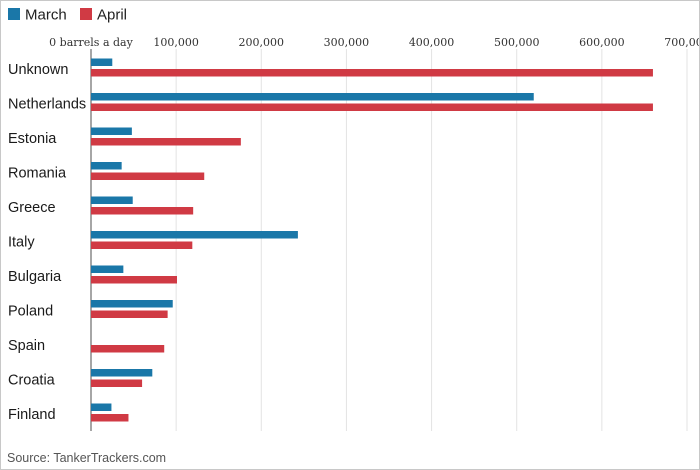 This screenshot has height=470, width=700. What do you see at coordinates (86, 458) in the screenshot?
I see `source-note: Source: TankerTrackers.com` at bounding box center [86, 458].